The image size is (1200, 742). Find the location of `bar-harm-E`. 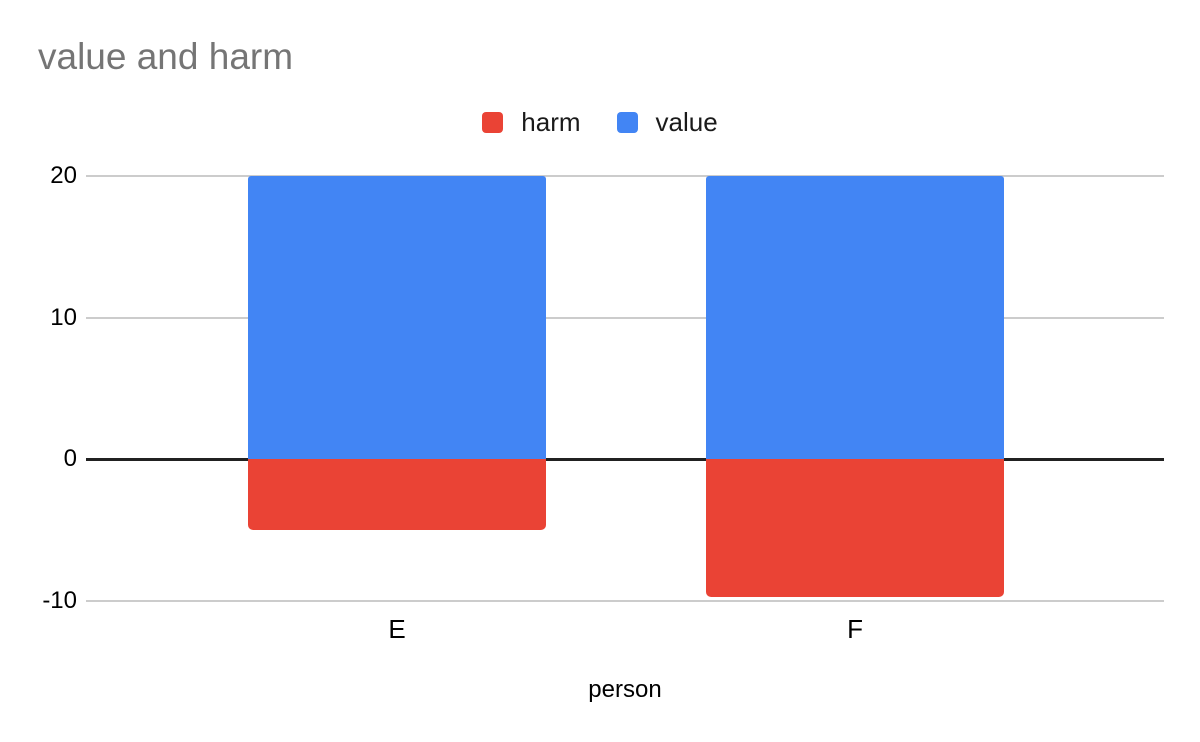

bar-harm-E is located at coordinates (397, 495).